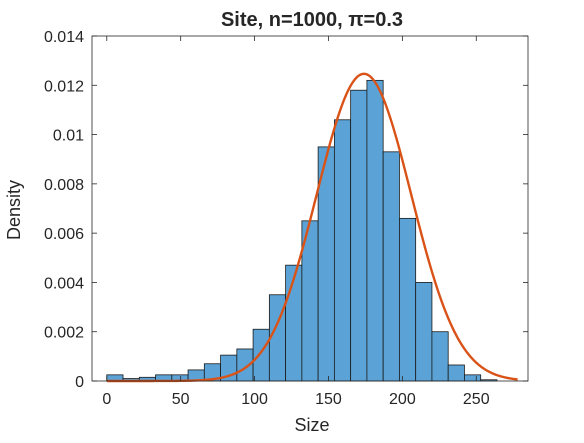 This screenshot has height=443, width=584. I want to click on y-tick-labels: 0 0.002 0.004 0.006 0.008 0.01 0.012 0.014, so click(64, 210).